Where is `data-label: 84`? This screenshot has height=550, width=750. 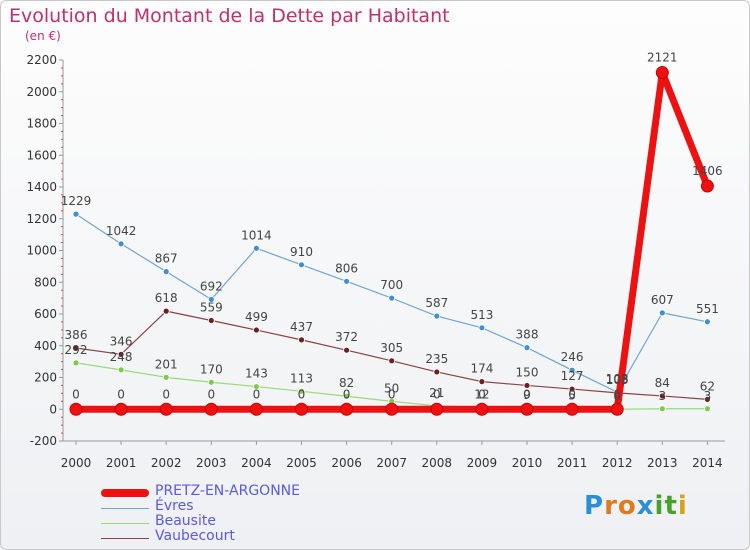 data-label: 84 is located at coordinates (662, 383).